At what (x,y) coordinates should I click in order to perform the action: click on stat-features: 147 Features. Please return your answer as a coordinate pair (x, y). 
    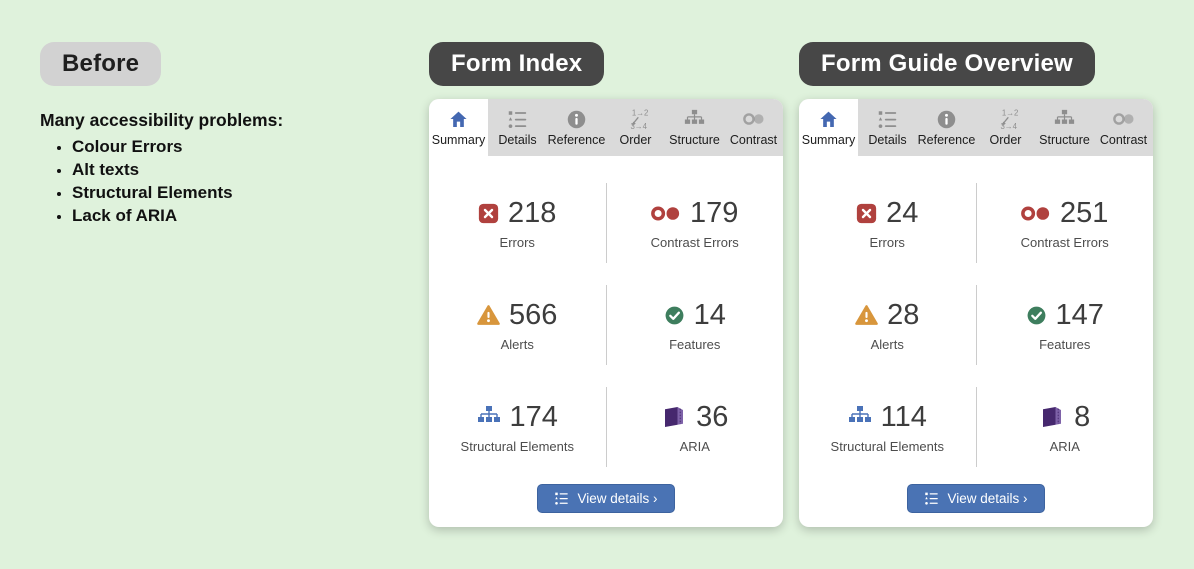
    Looking at the image, I should click on (1065, 325).